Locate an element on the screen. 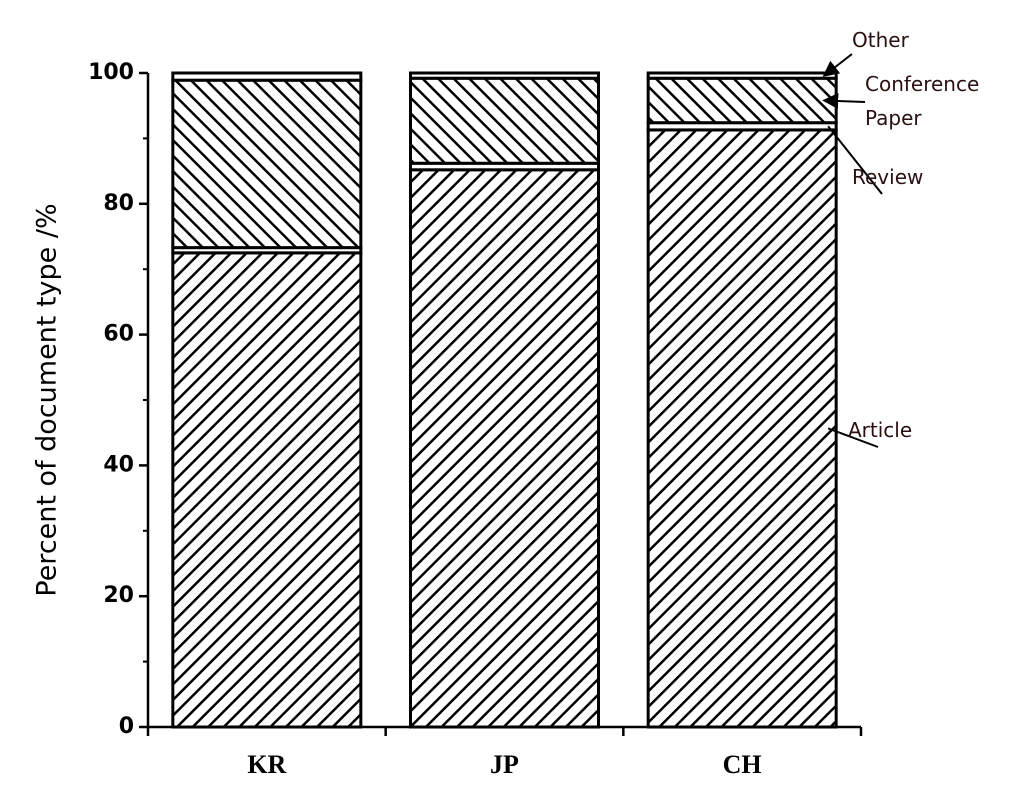 This screenshot has width=1024, height=798. y-axis-title: Percent of document type /% is located at coordinates (47, 399).